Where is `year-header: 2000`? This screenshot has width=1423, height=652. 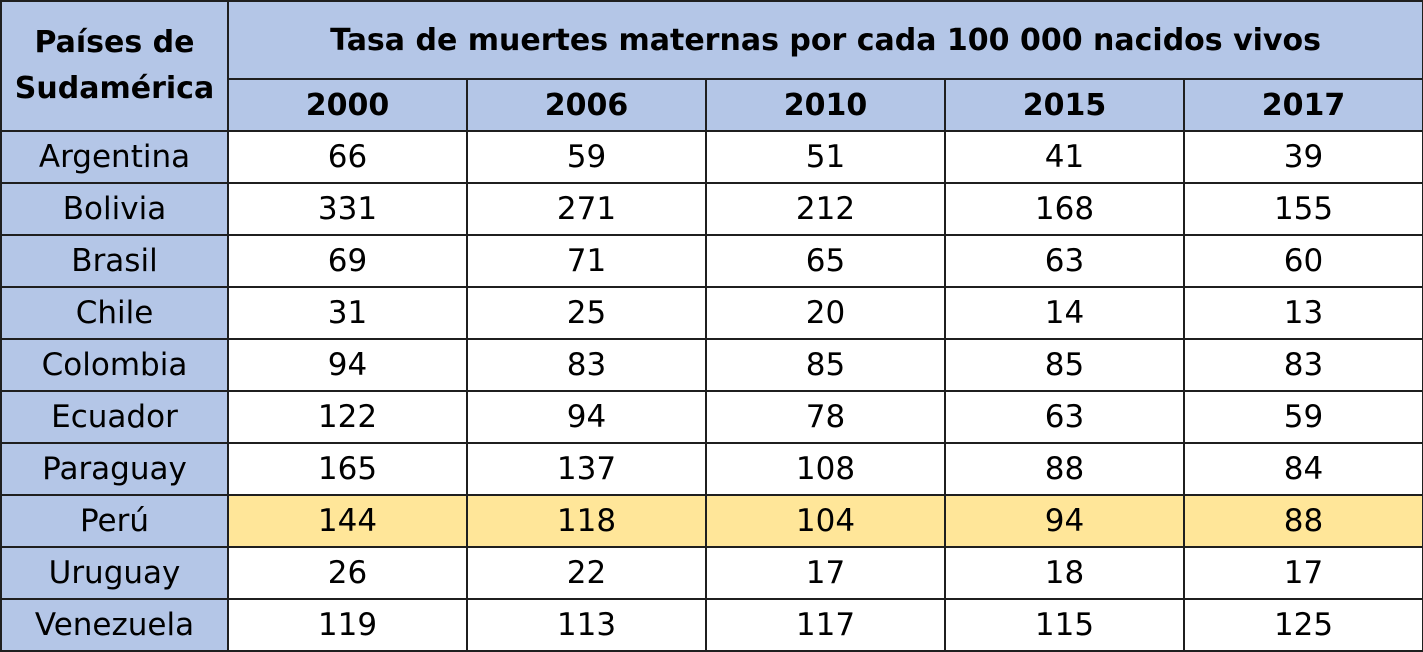 year-header: 2000 is located at coordinates (347, 105).